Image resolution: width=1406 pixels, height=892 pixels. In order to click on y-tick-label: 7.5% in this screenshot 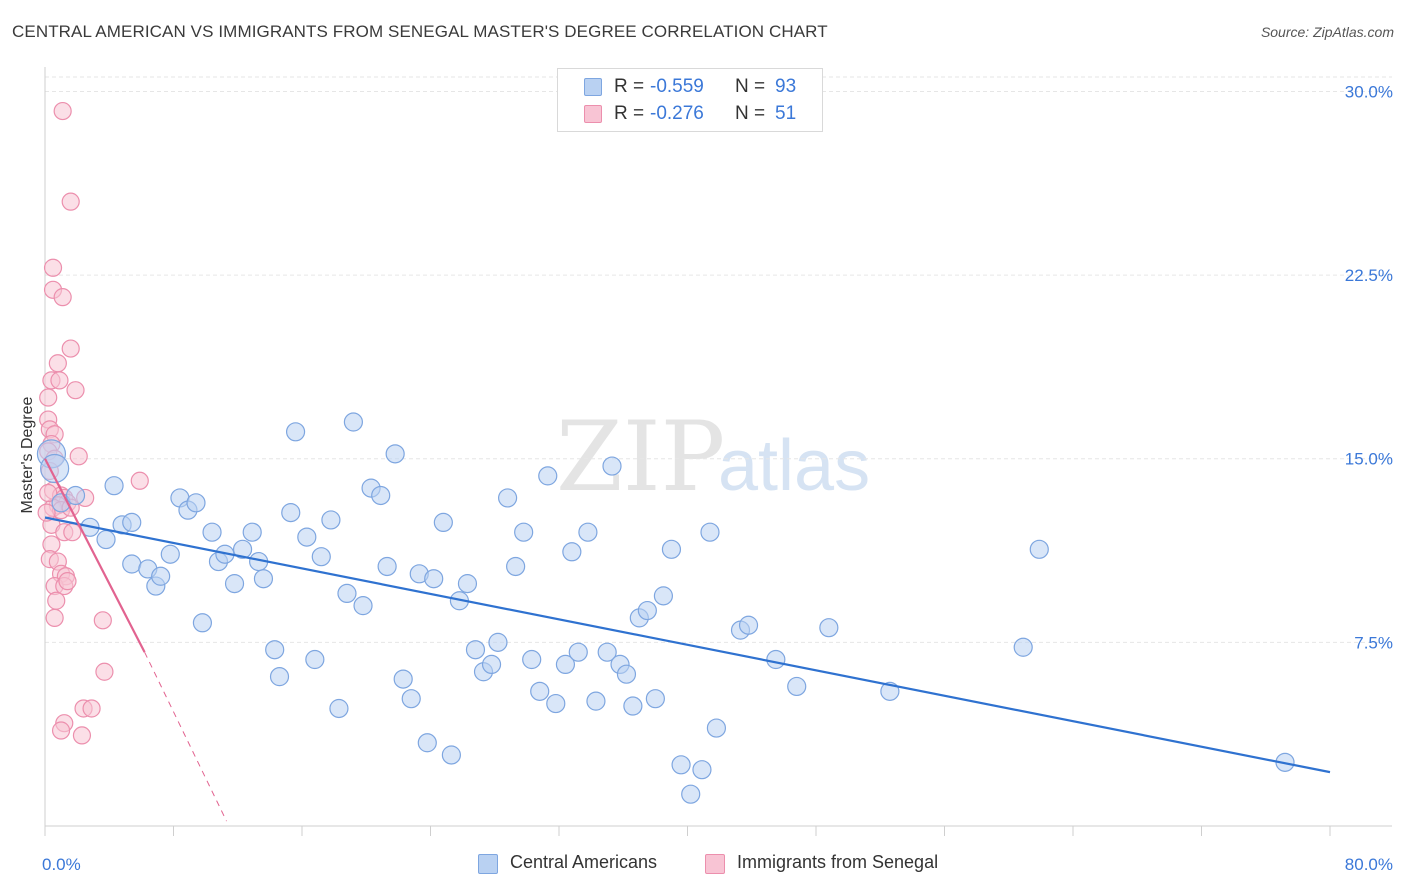, I will do `click(1373, 642)`.